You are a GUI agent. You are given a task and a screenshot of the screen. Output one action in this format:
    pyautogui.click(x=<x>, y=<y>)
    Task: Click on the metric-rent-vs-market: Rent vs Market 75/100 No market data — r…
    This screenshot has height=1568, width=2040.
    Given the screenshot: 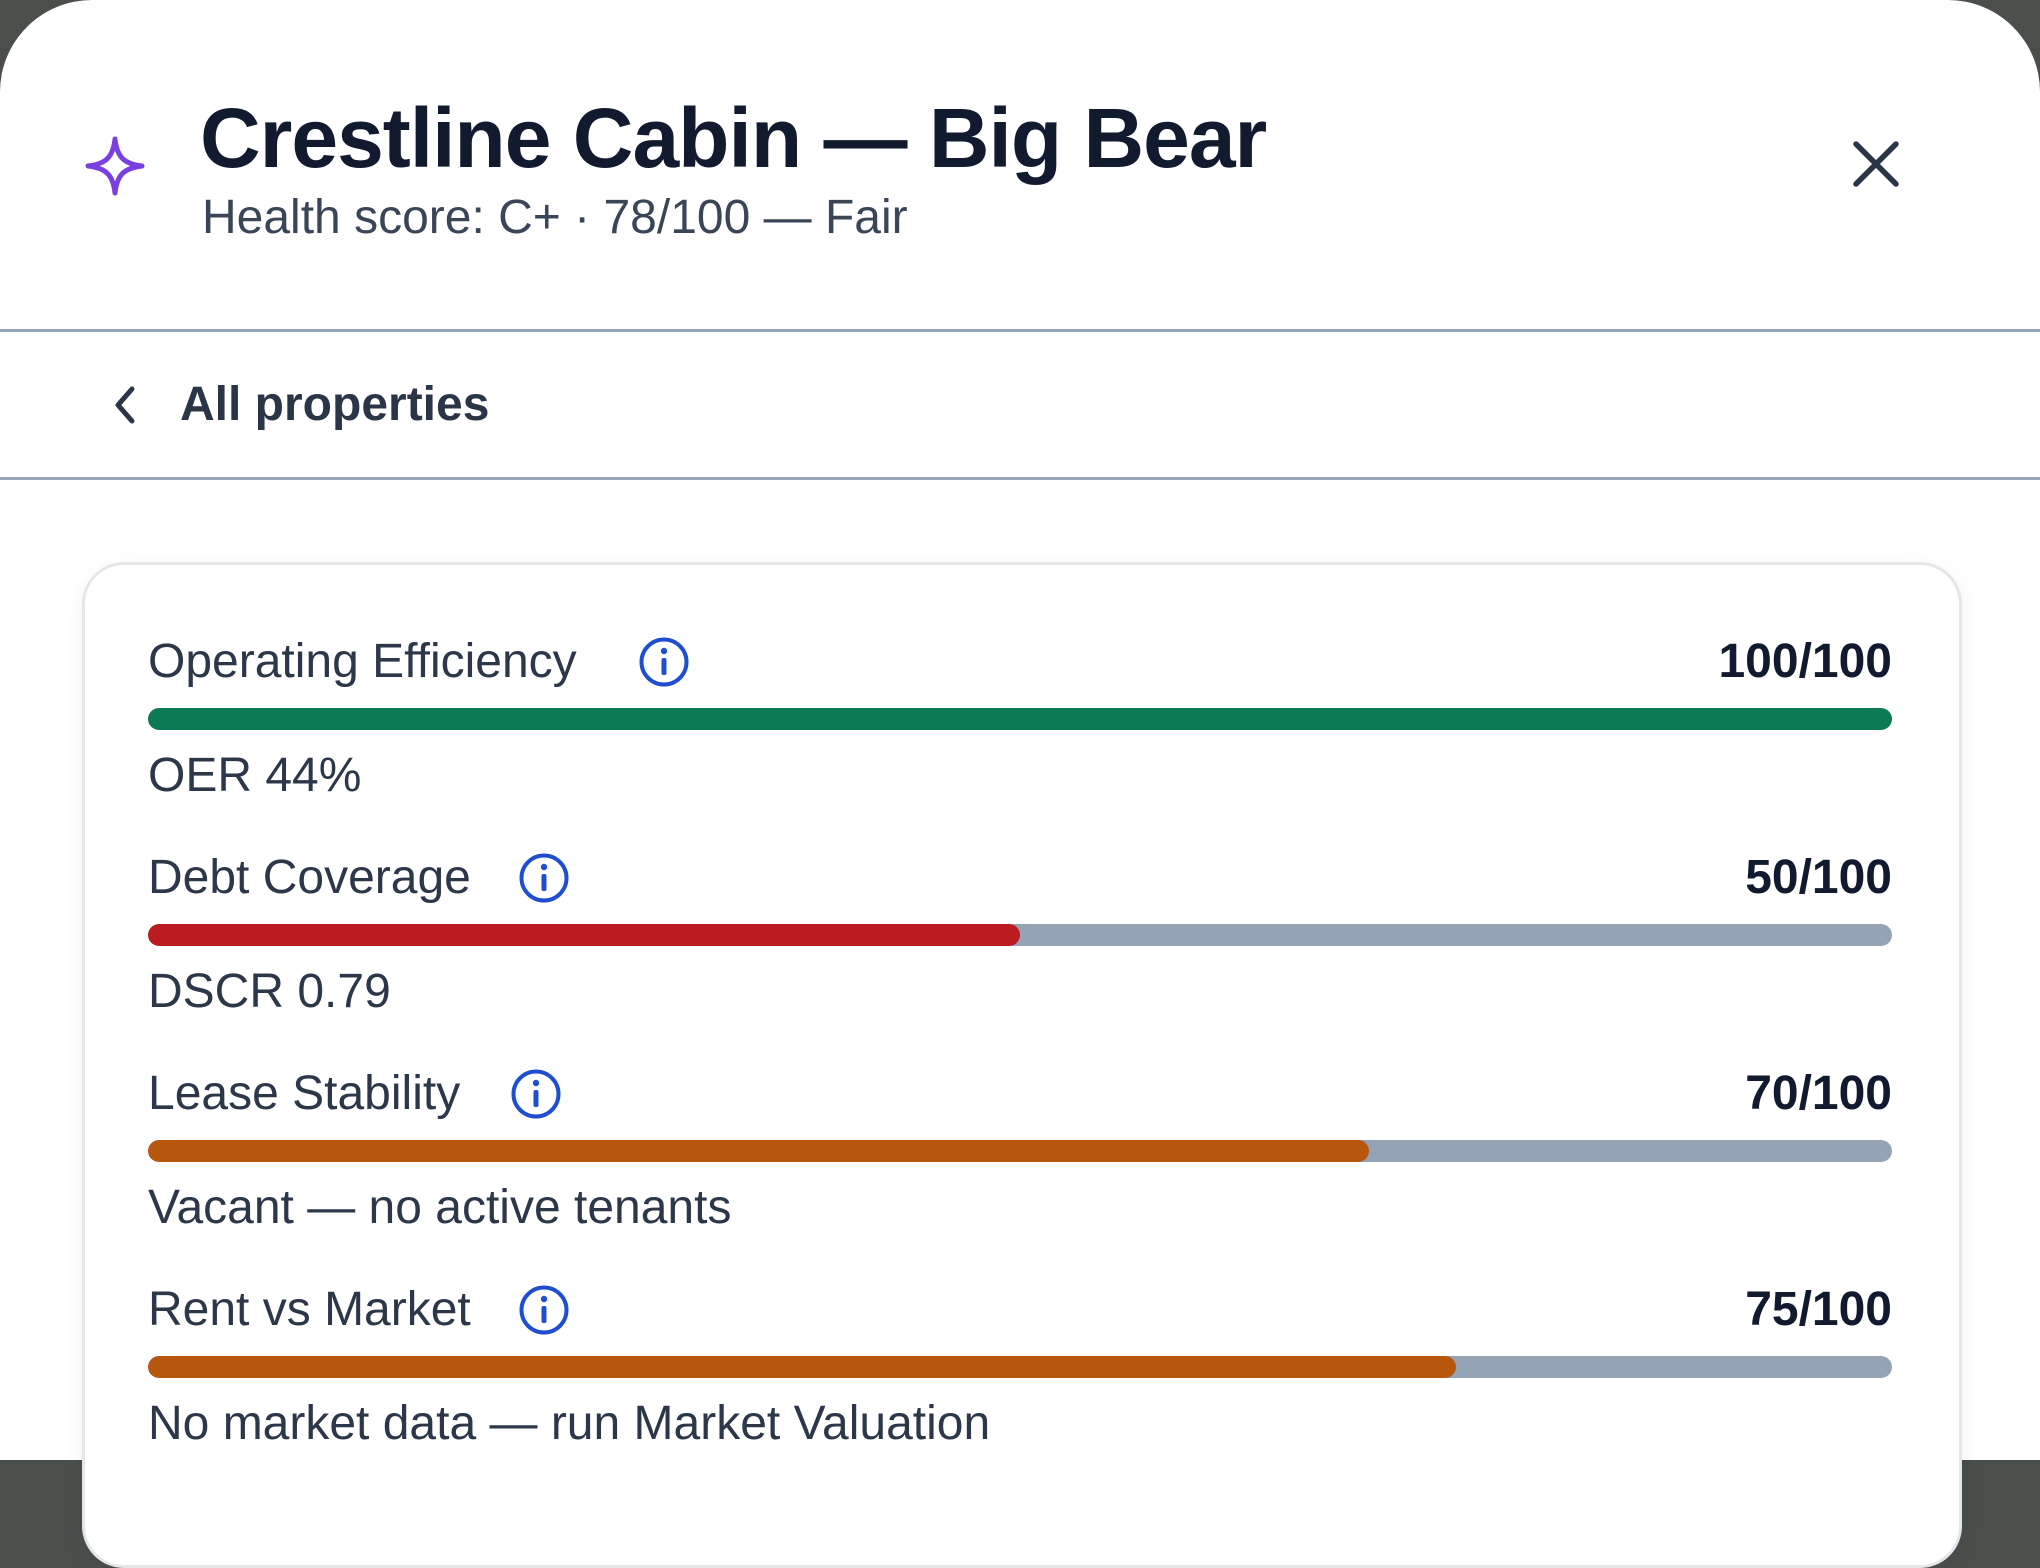 What is the action you would take?
    pyautogui.click(x=1020, y=1386)
    